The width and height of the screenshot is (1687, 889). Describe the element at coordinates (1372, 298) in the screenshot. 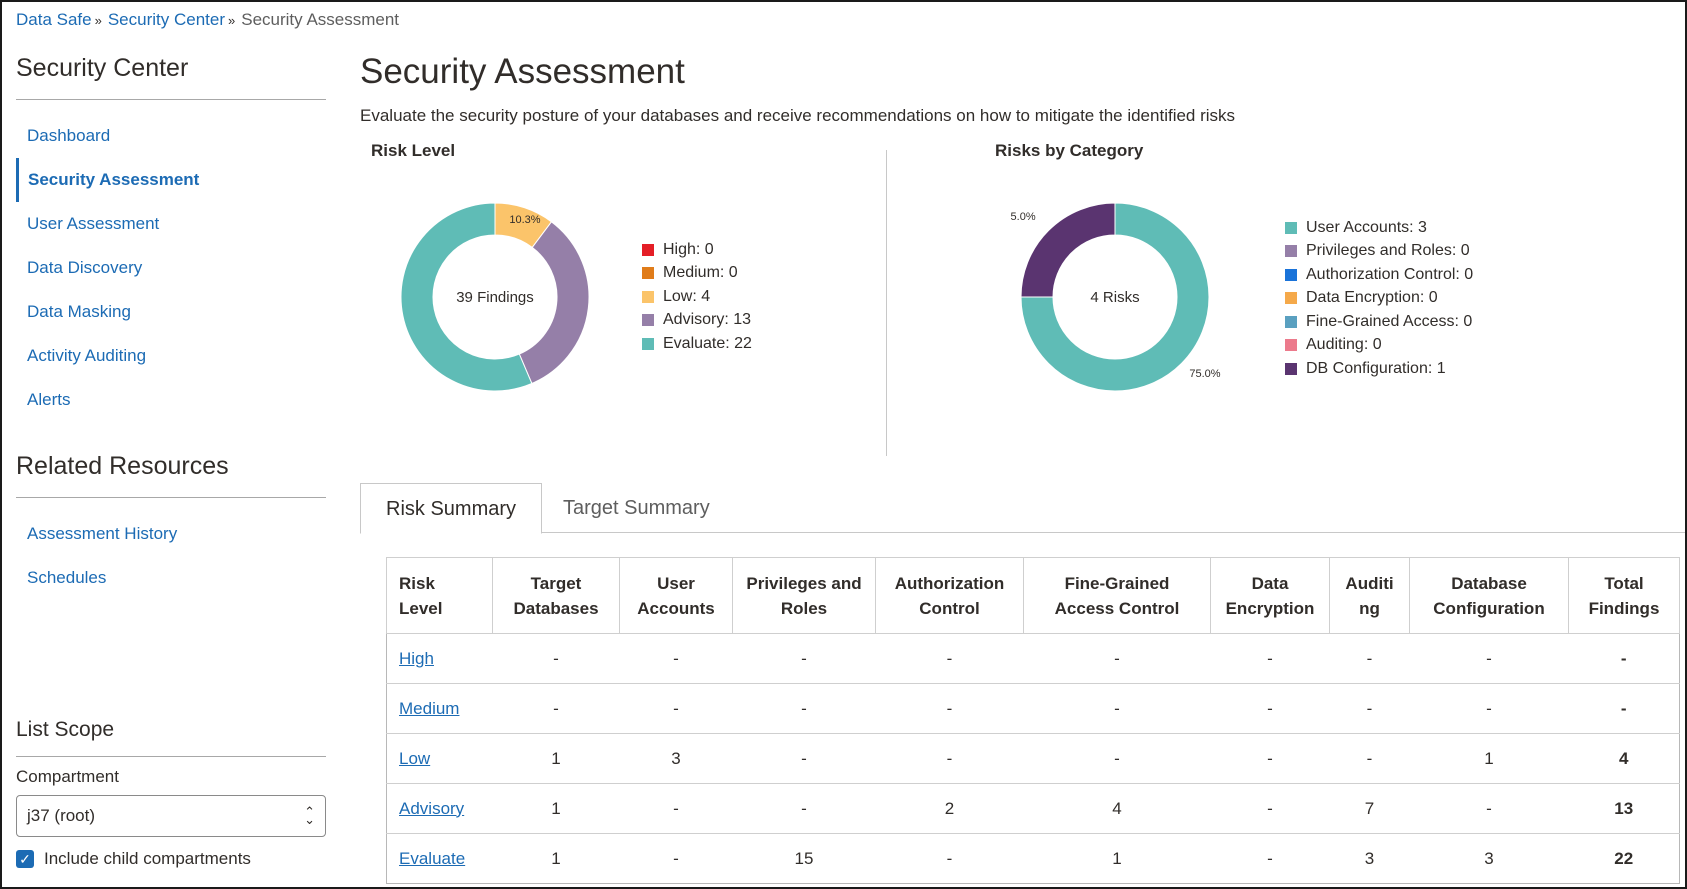

I see `legend-label: Data Encryption: 0` at that location.